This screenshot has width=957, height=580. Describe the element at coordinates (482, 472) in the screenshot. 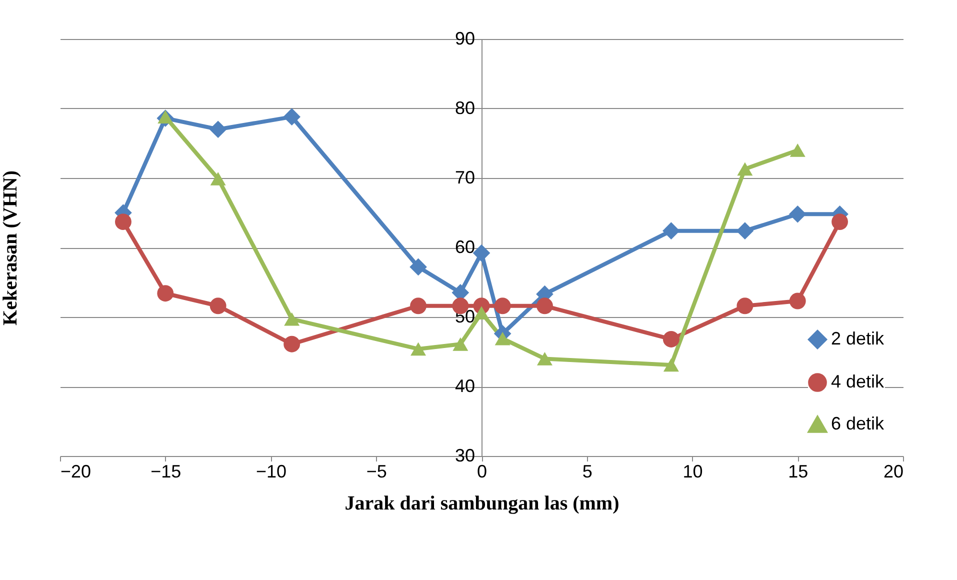

I see `x-tick-label: 0` at that location.